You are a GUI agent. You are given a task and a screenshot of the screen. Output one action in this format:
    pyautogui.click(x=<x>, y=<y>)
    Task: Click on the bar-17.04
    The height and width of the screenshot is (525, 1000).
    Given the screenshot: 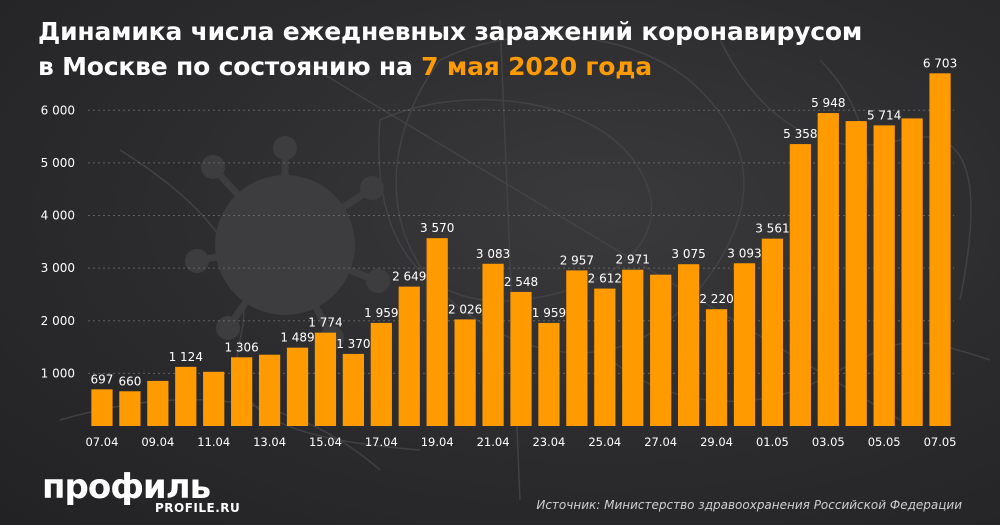 What is the action you would take?
    pyautogui.click(x=381, y=374)
    